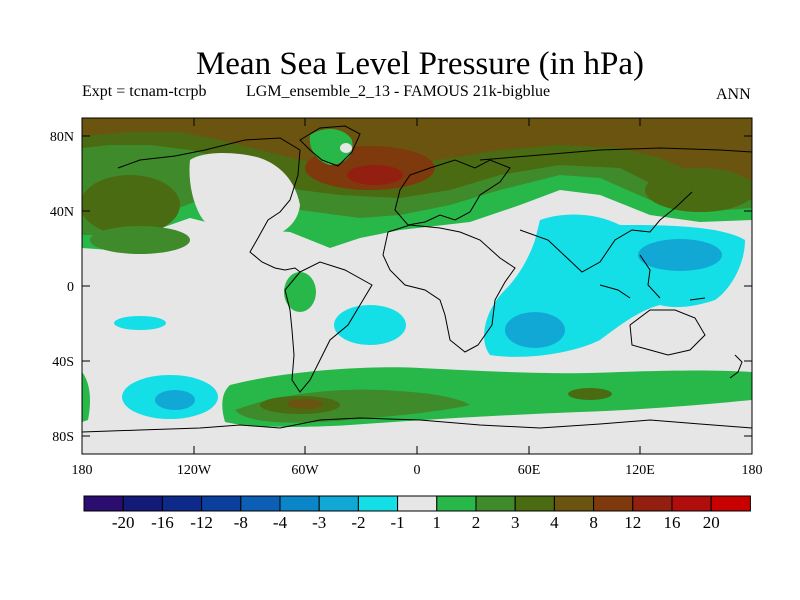 This screenshot has height=600, width=800. What do you see at coordinates (370, 325) in the screenshot?
I see `east-pacific-negative` at bounding box center [370, 325].